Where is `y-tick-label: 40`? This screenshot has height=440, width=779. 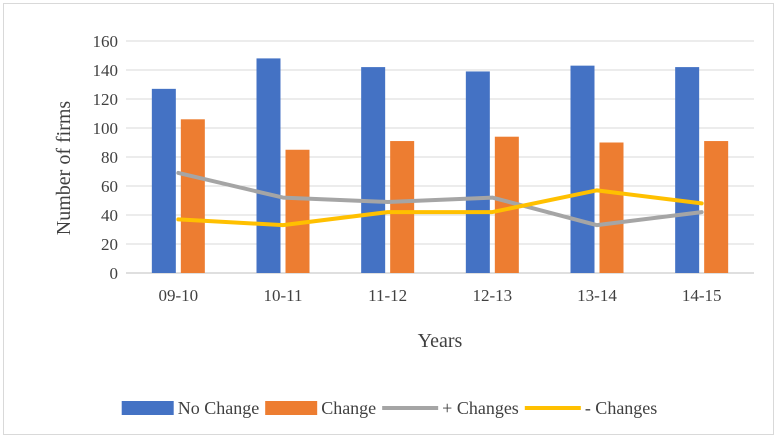
y-tick-label: 40 is located at coordinates (109, 215).